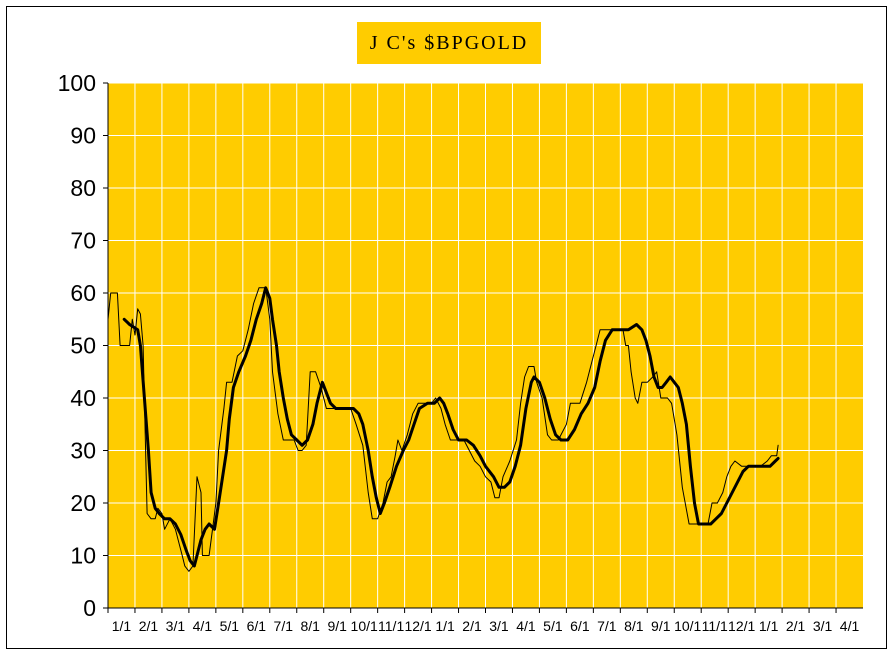  I want to click on y-tick-label: 40, so click(83, 398).